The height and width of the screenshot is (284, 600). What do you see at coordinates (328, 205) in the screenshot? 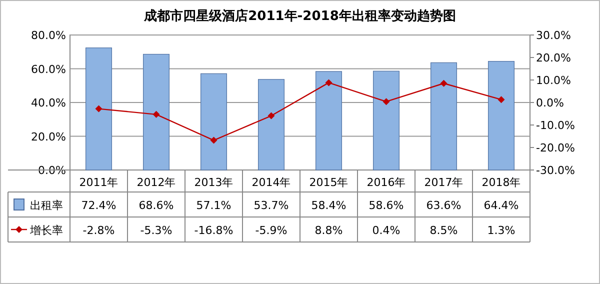
I see `data-label: 58.4%` at bounding box center [328, 205].